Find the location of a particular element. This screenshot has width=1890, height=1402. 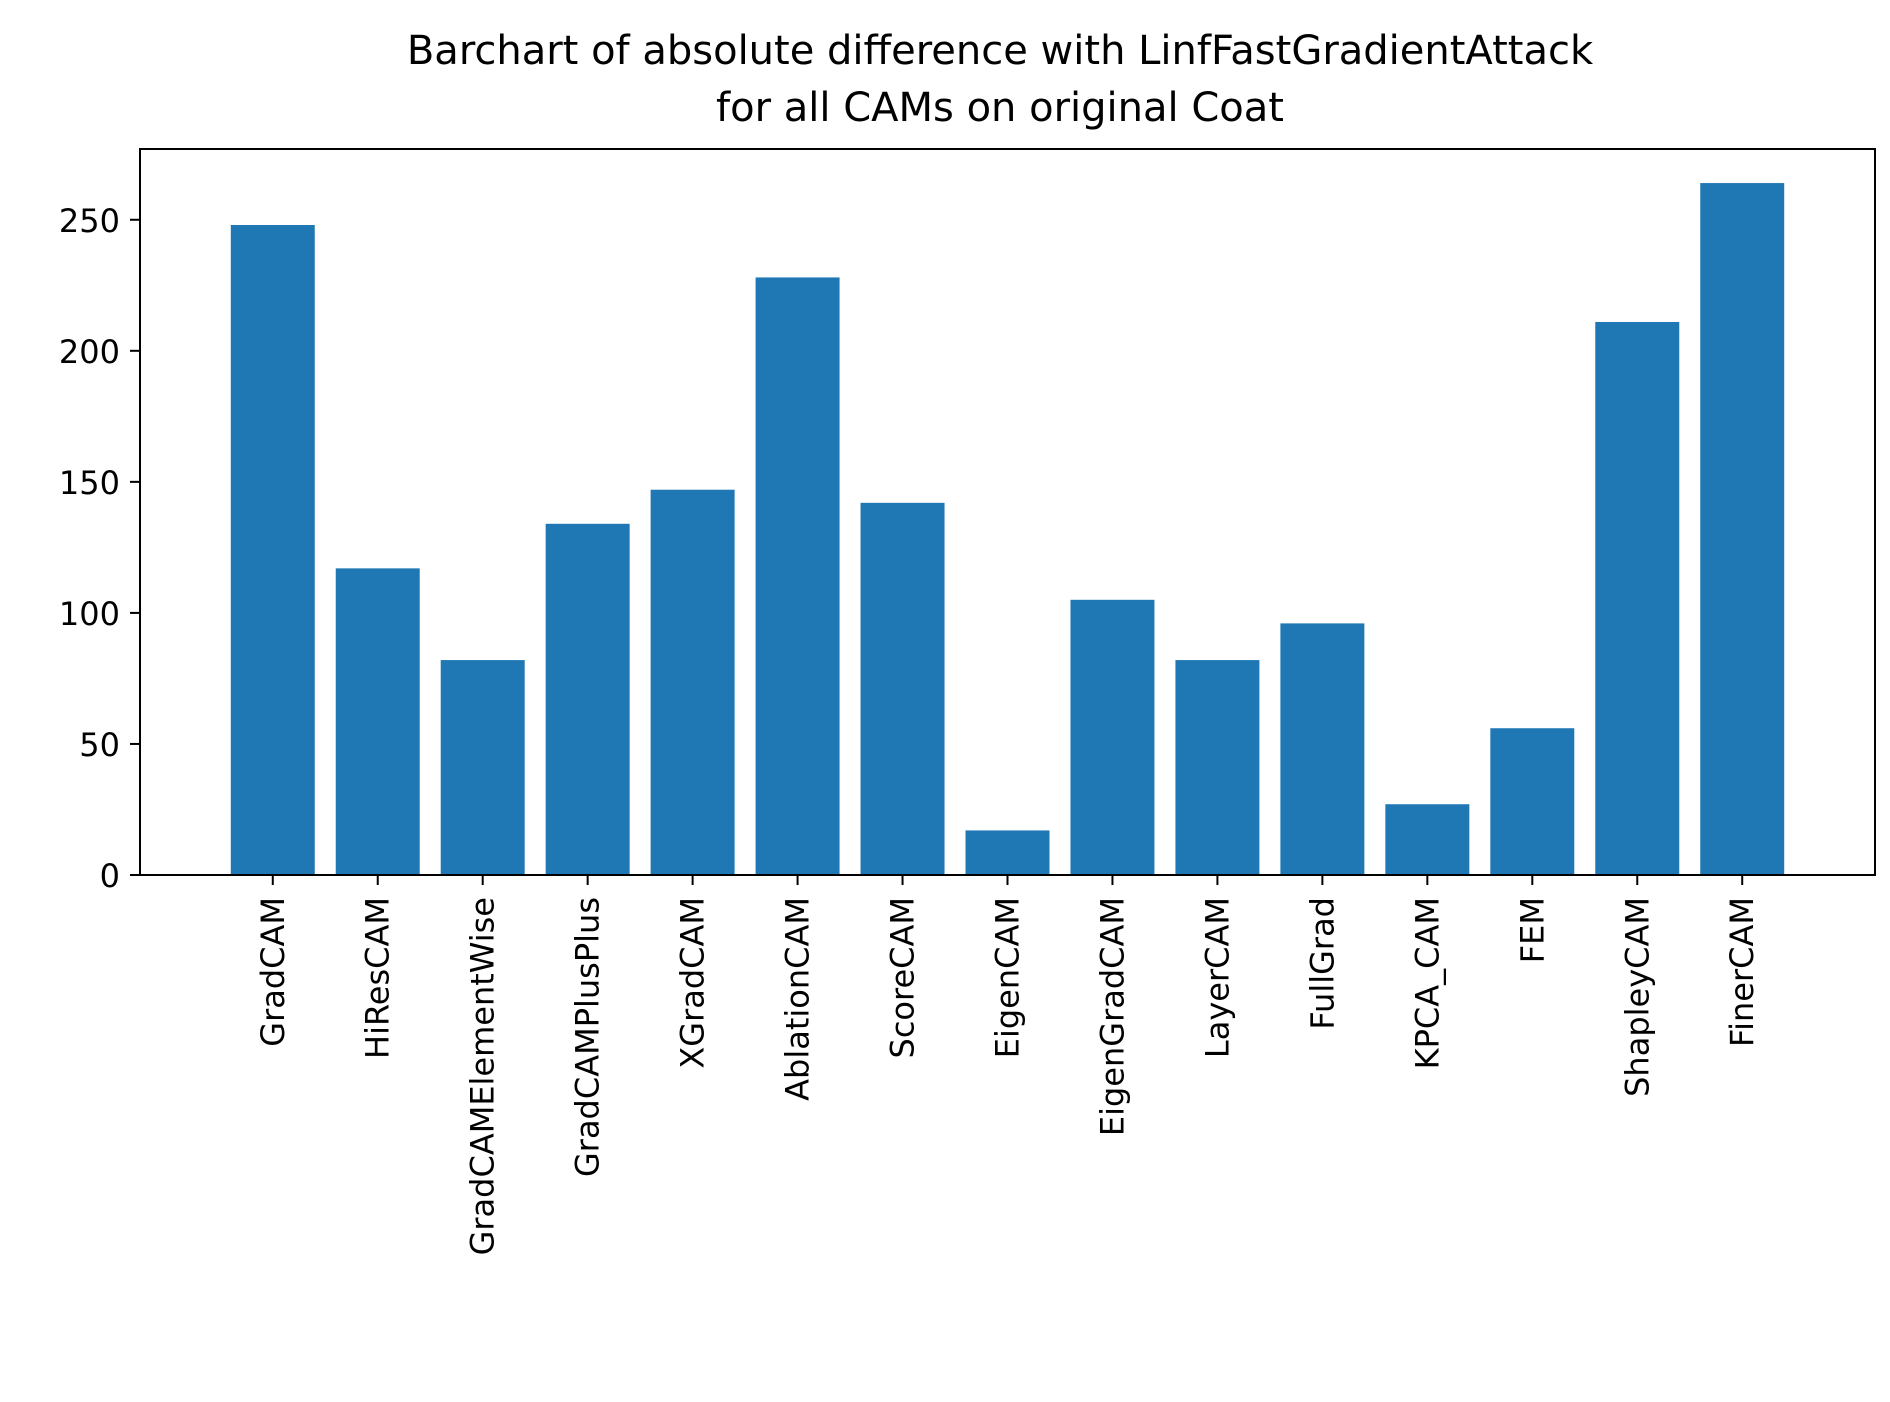

bar-gradcam is located at coordinates (272, 550).